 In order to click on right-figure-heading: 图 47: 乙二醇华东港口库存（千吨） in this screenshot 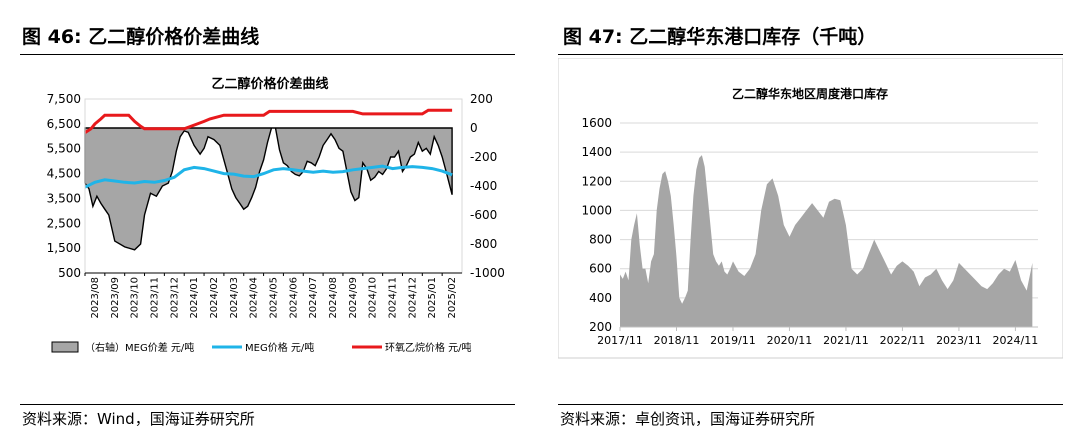, I will do `click(720, 37)`.